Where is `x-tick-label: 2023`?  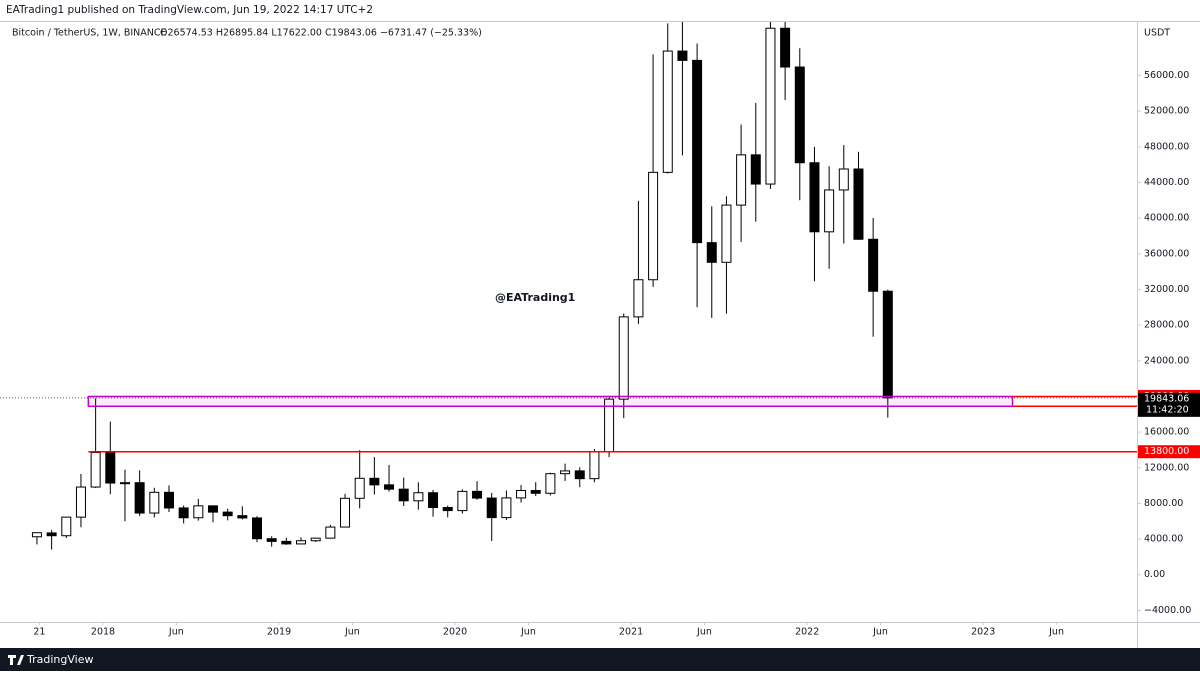
x-tick-label: 2023 is located at coordinates (983, 632).